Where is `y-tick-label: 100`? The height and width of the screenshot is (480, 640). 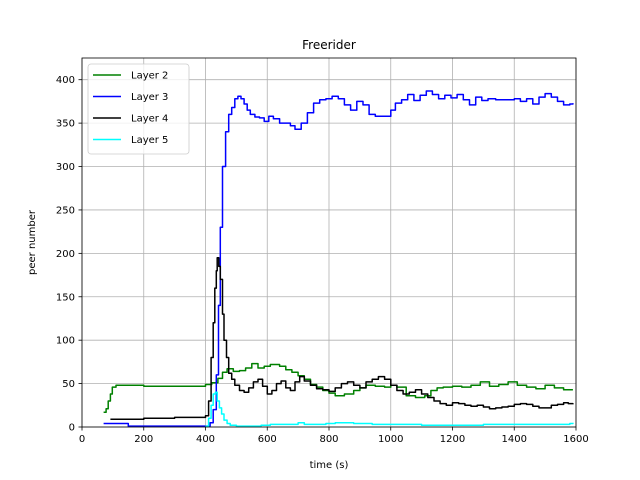 y-tick-label: 100 is located at coordinates (65, 341).